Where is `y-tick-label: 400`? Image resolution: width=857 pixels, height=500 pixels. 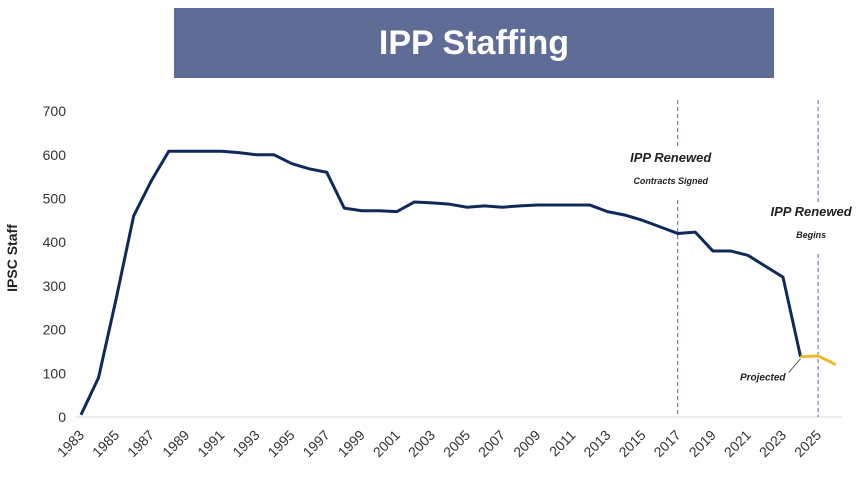 y-tick-label: 400 is located at coordinates (55, 242).